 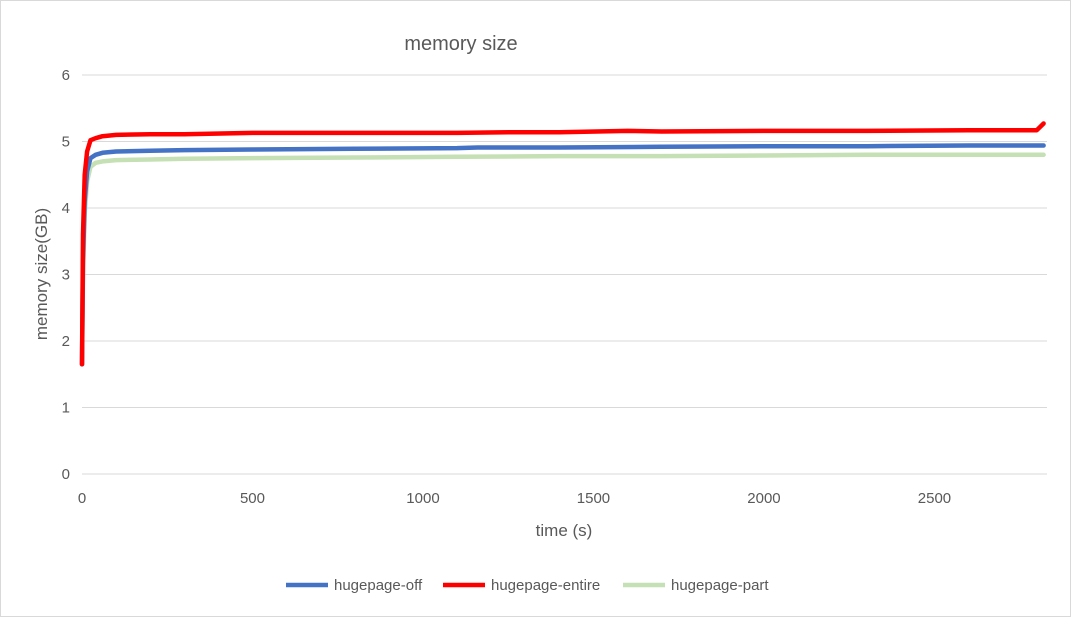 What do you see at coordinates (66, 341) in the screenshot?
I see `y-tick-label: 2` at bounding box center [66, 341].